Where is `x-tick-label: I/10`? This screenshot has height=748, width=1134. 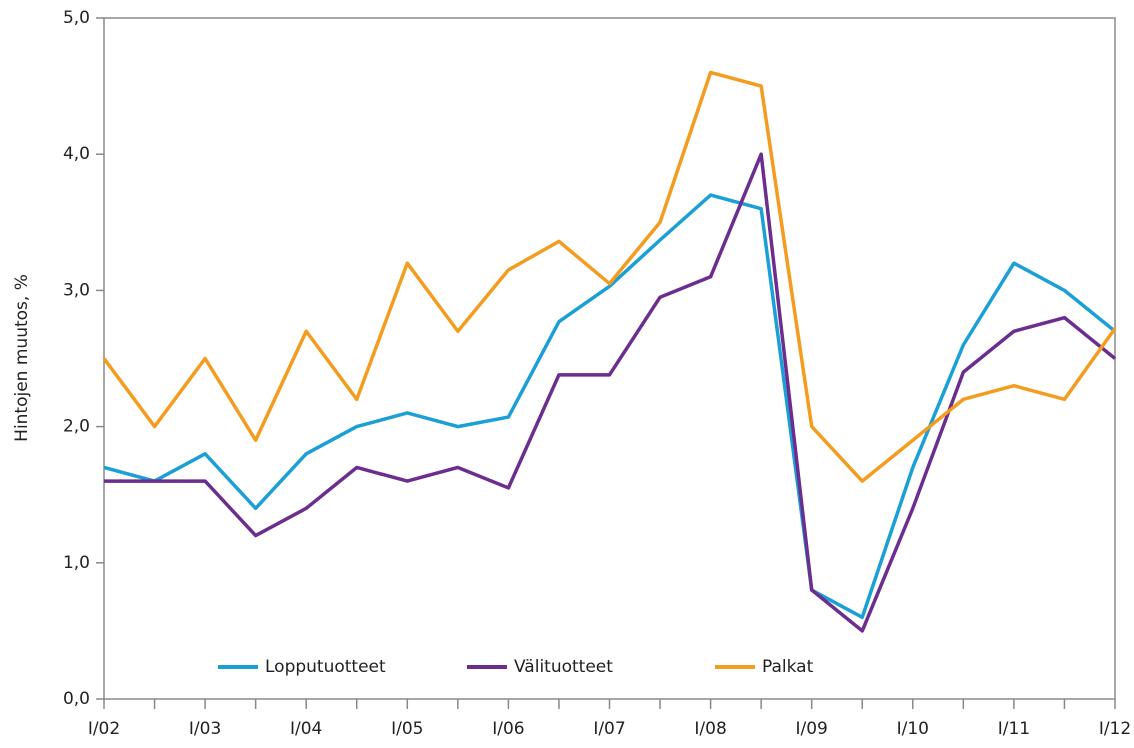 x-tick-label: I/10 is located at coordinates (913, 729).